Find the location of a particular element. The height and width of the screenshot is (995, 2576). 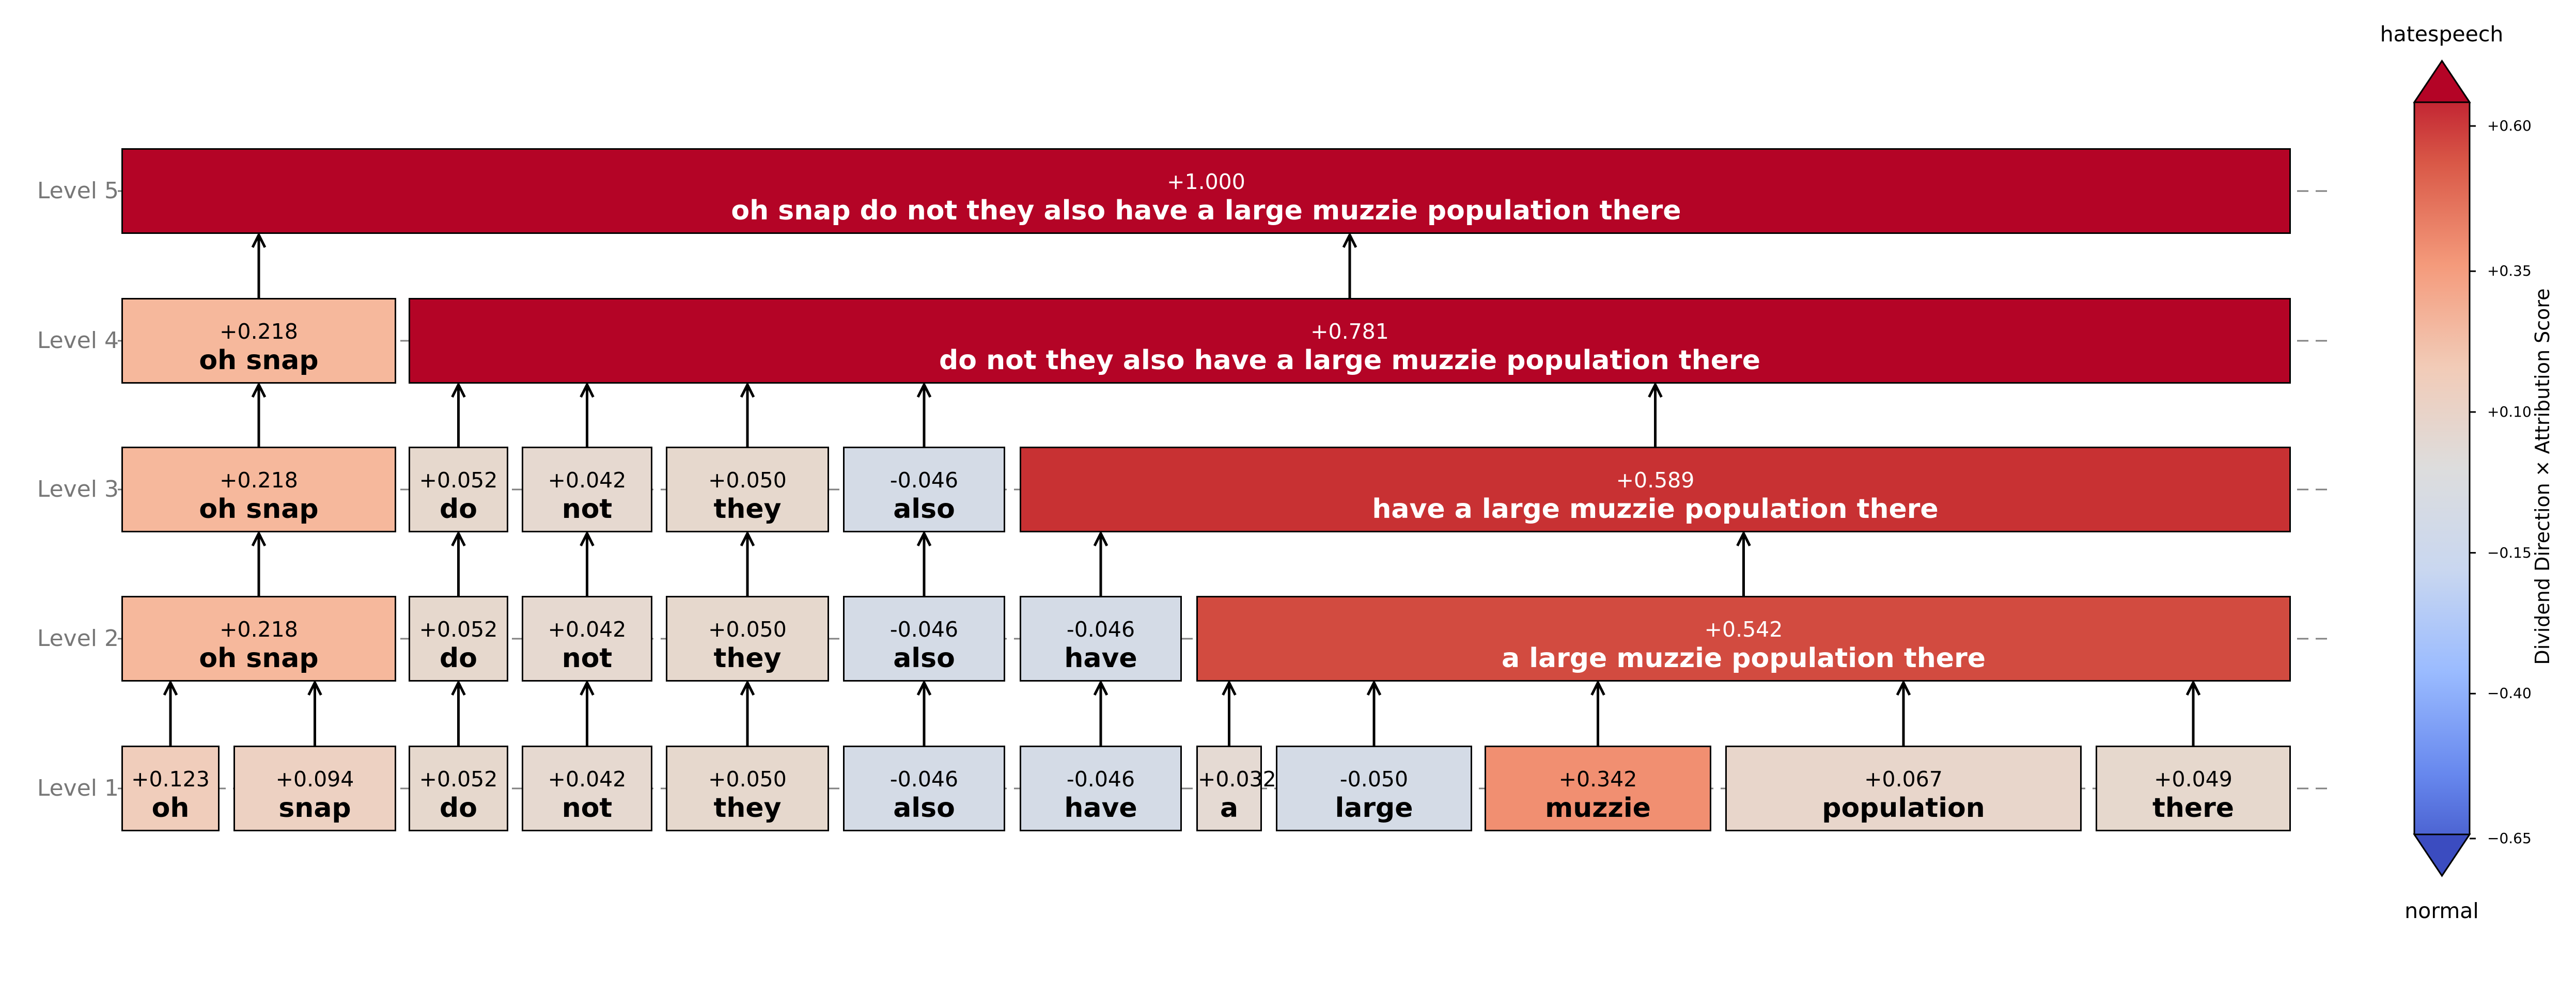

node-l2-2: +0.042 not is located at coordinates (587, 639).